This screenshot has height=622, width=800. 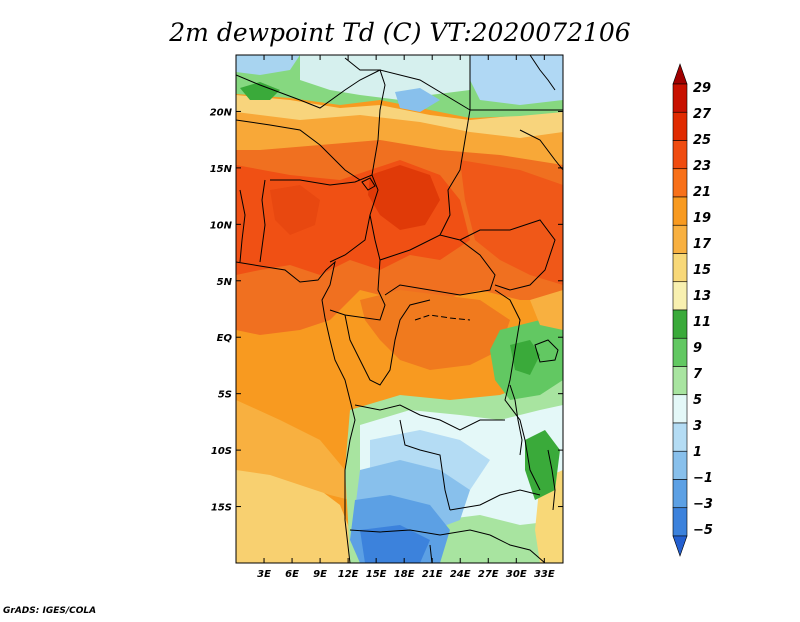 What do you see at coordinates (525, 357) in the screenshot?
I see `field-region-se-green2` at bounding box center [525, 357].